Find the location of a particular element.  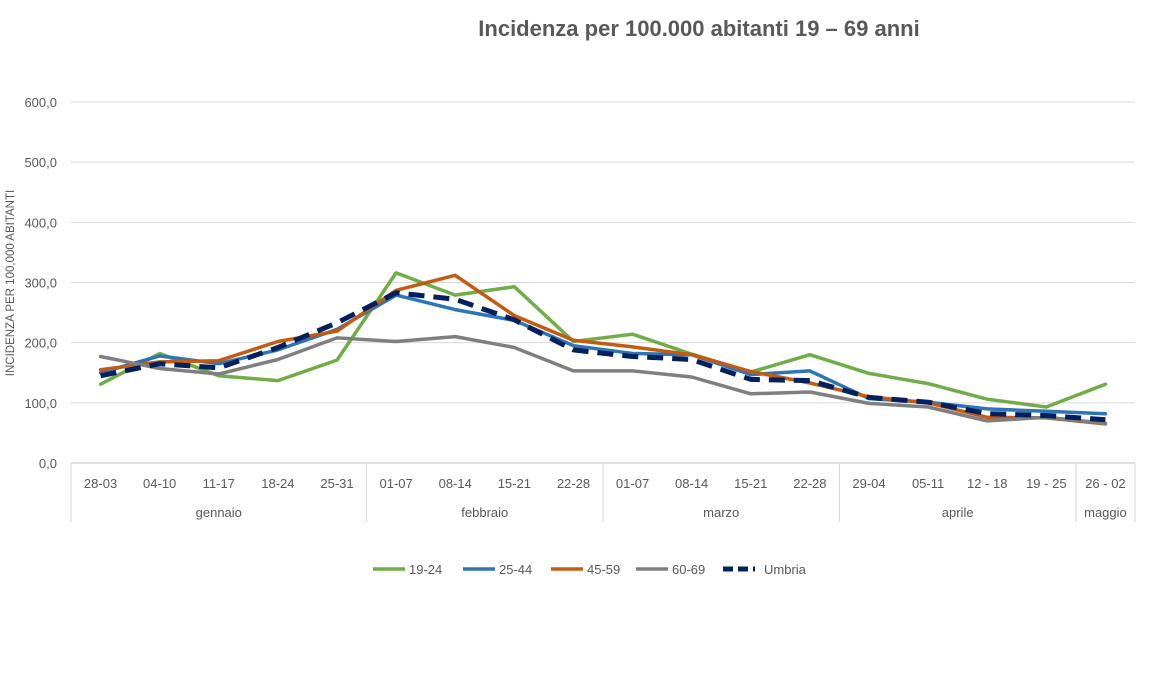

x-tick-label: 25-31 is located at coordinates (336, 483).